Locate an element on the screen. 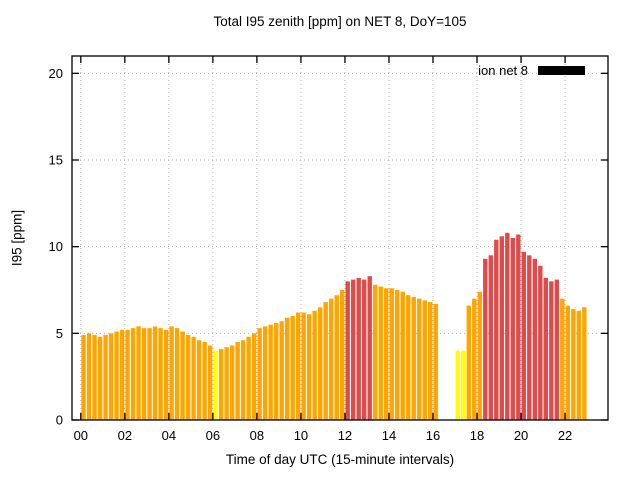 The image size is (640, 480). y-tick-label: 5 is located at coordinates (59, 333).